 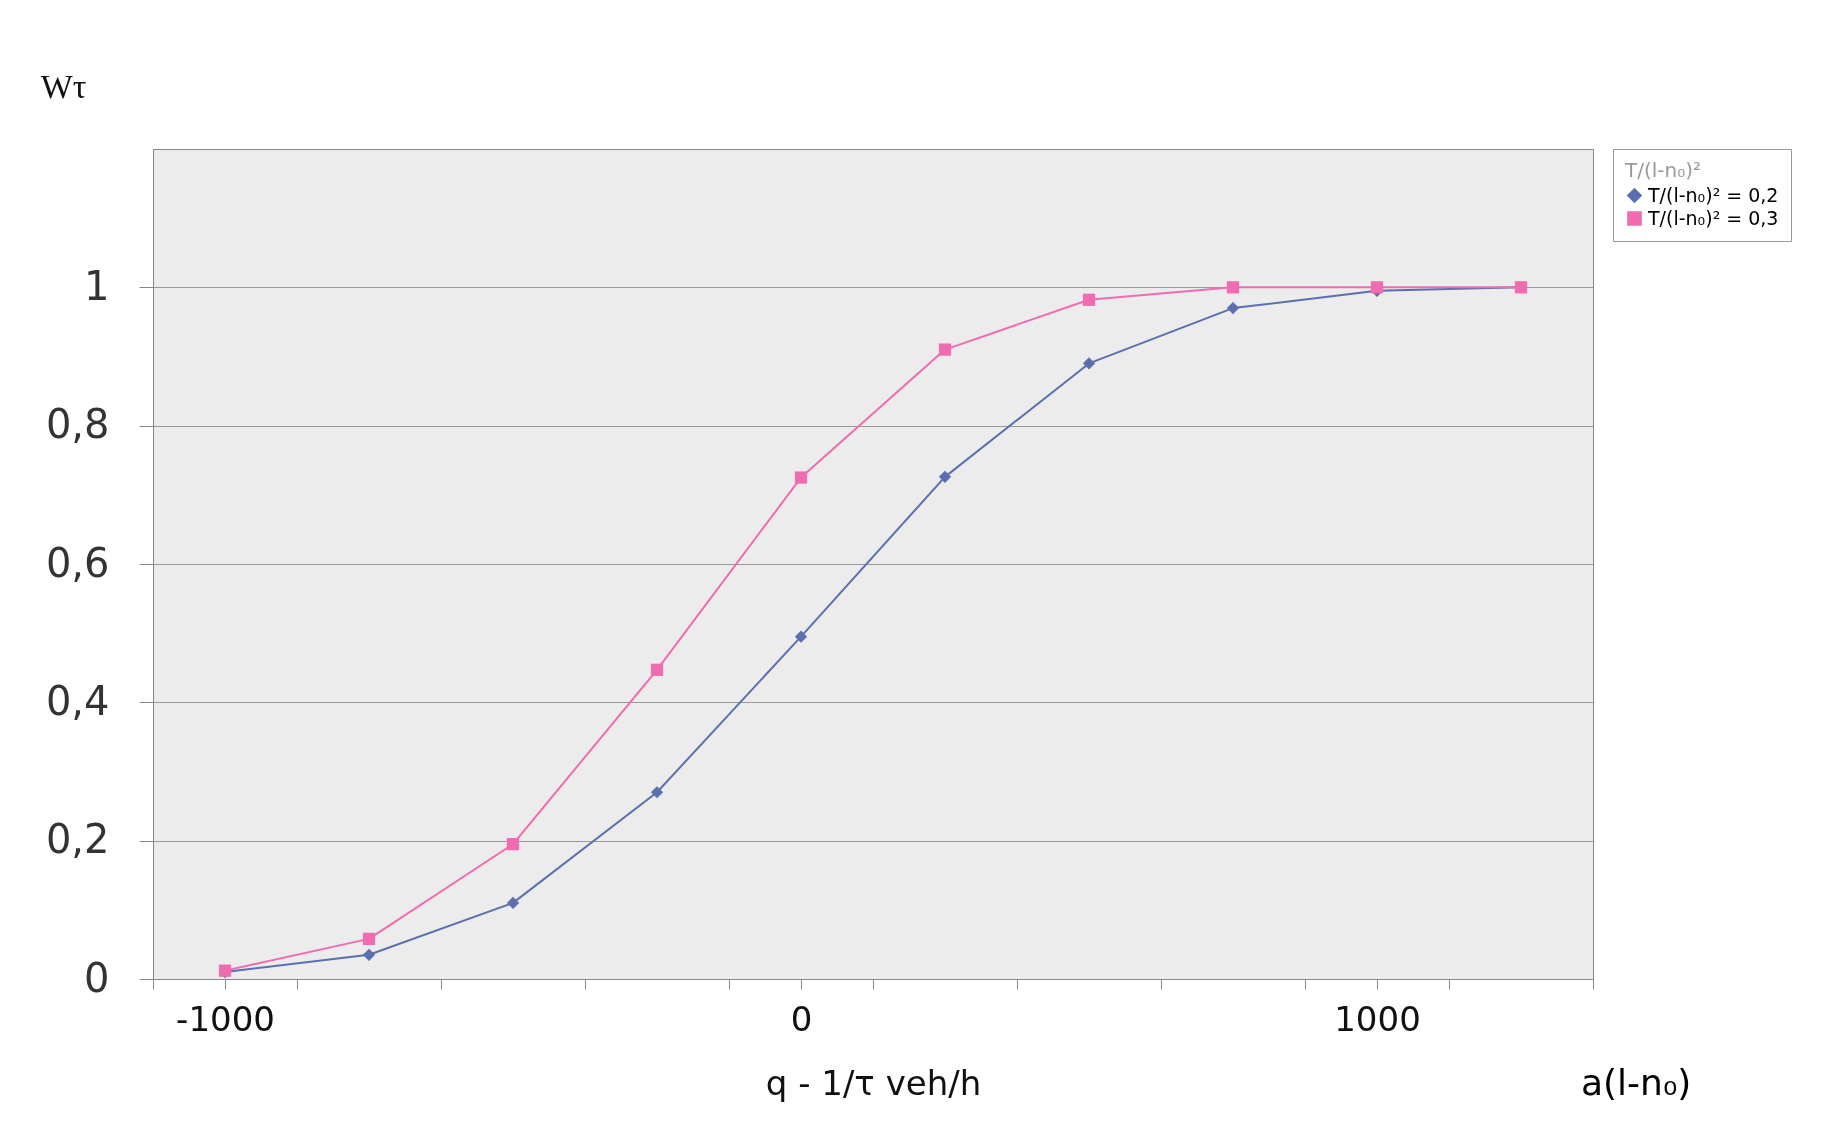 What do you see at coordinates (97, 977) in the screenshot?
I see `y-tick-label: 0` at bounding box center [97, 977].